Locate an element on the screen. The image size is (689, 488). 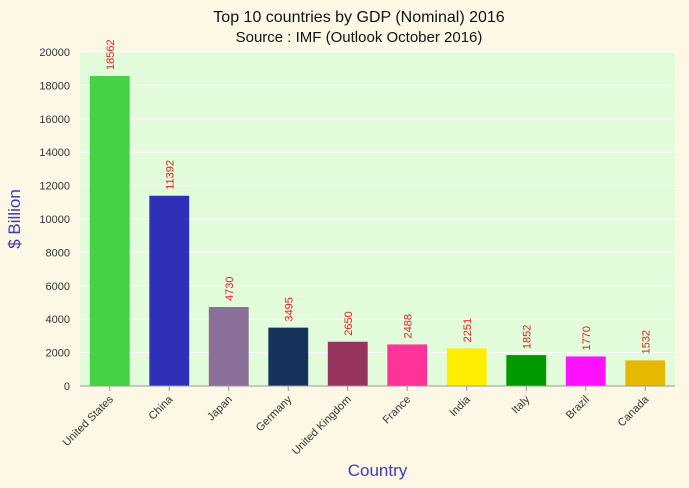
x-tick-label: India is located at coordinates (461, 406).